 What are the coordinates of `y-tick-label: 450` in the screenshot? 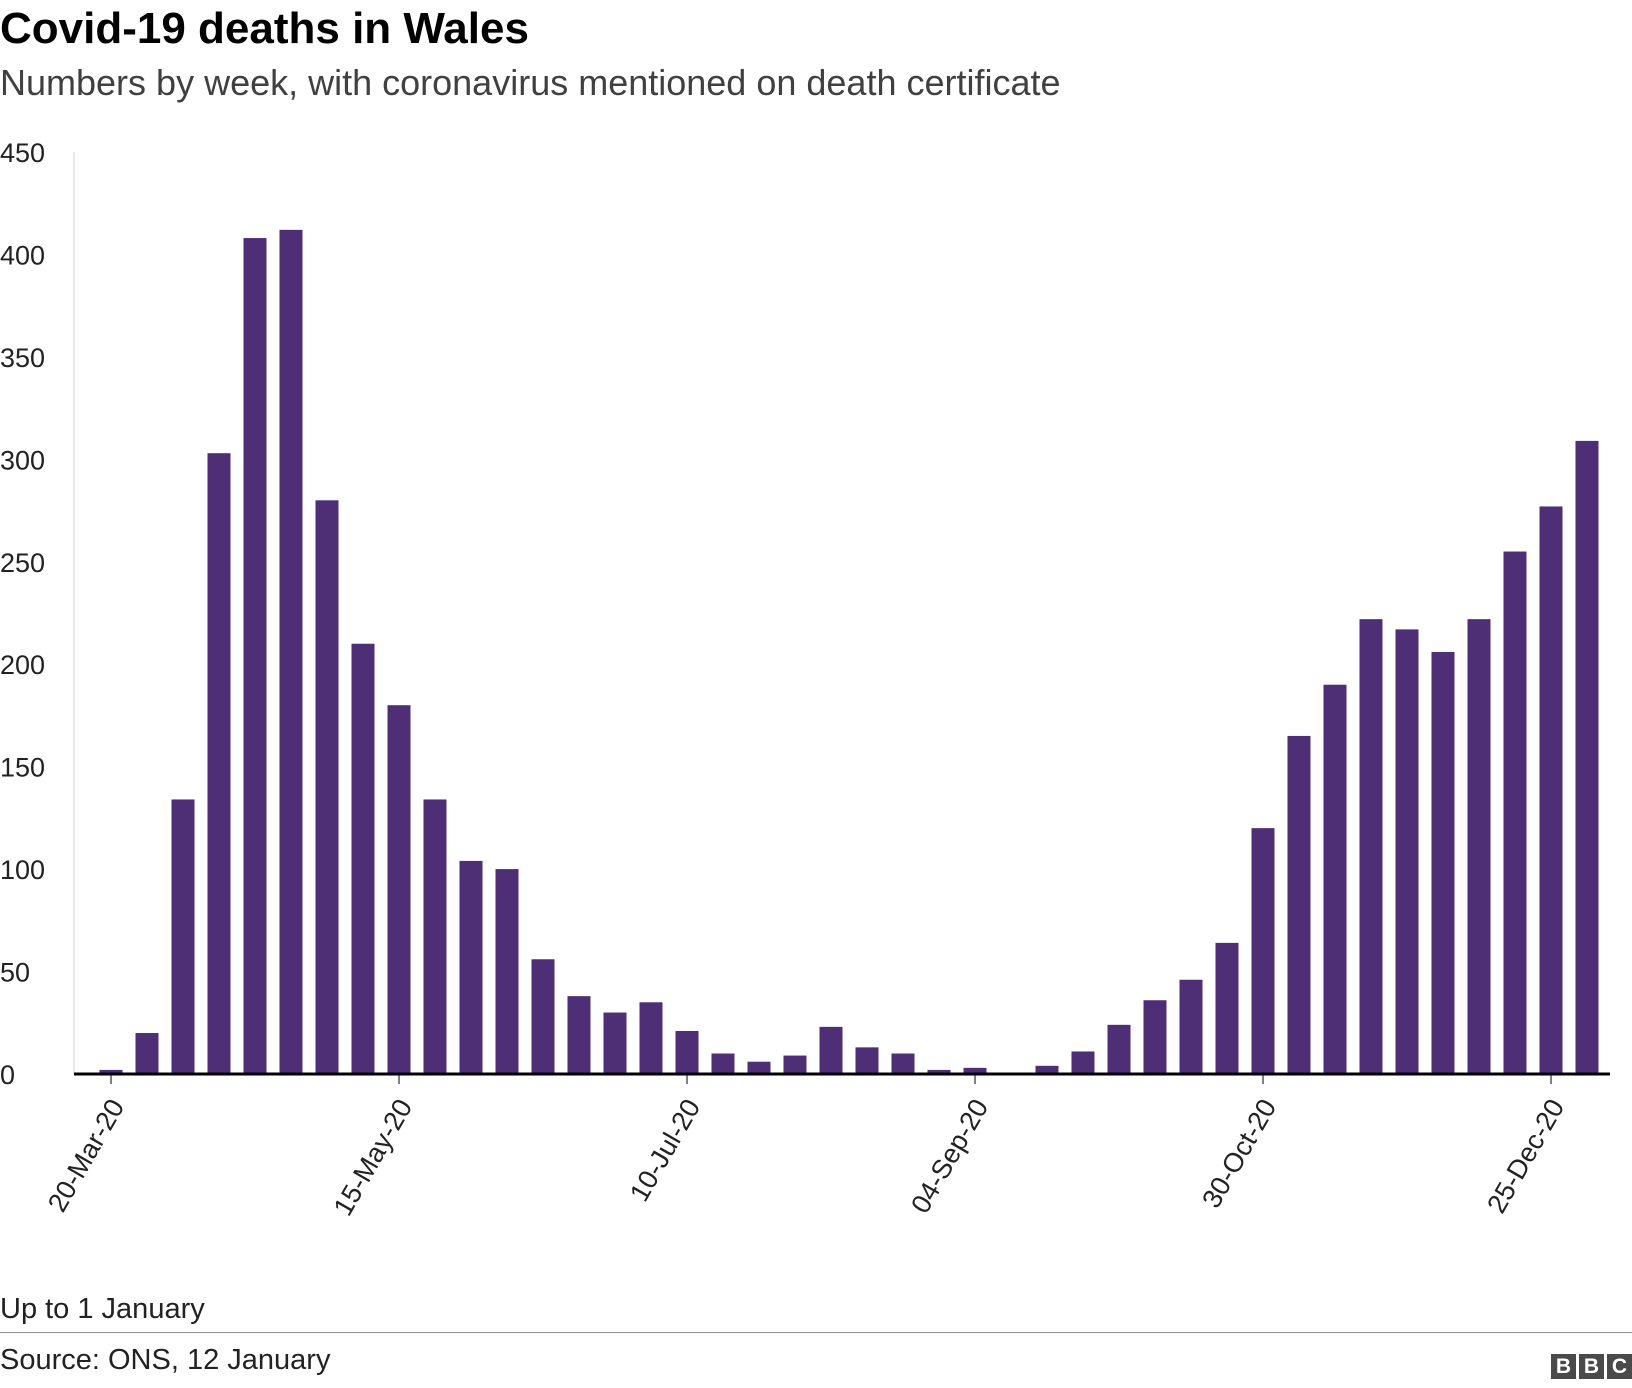 It's located at (22, 153).